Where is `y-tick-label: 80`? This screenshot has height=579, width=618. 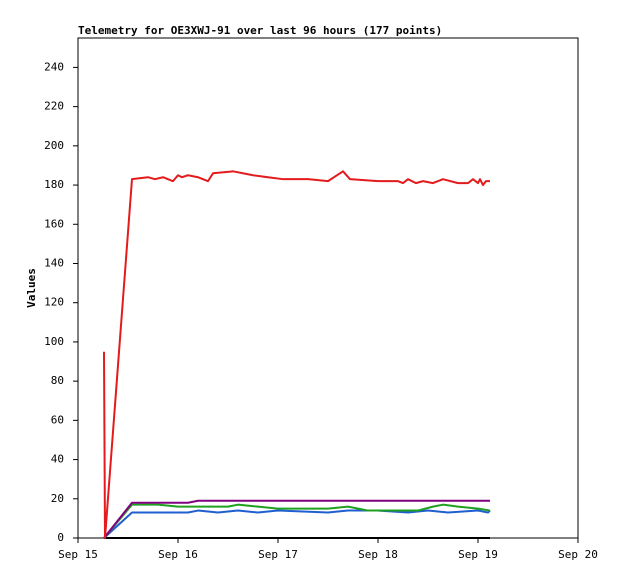 y-tick-label: 80 is located at coordinates (57, 380).